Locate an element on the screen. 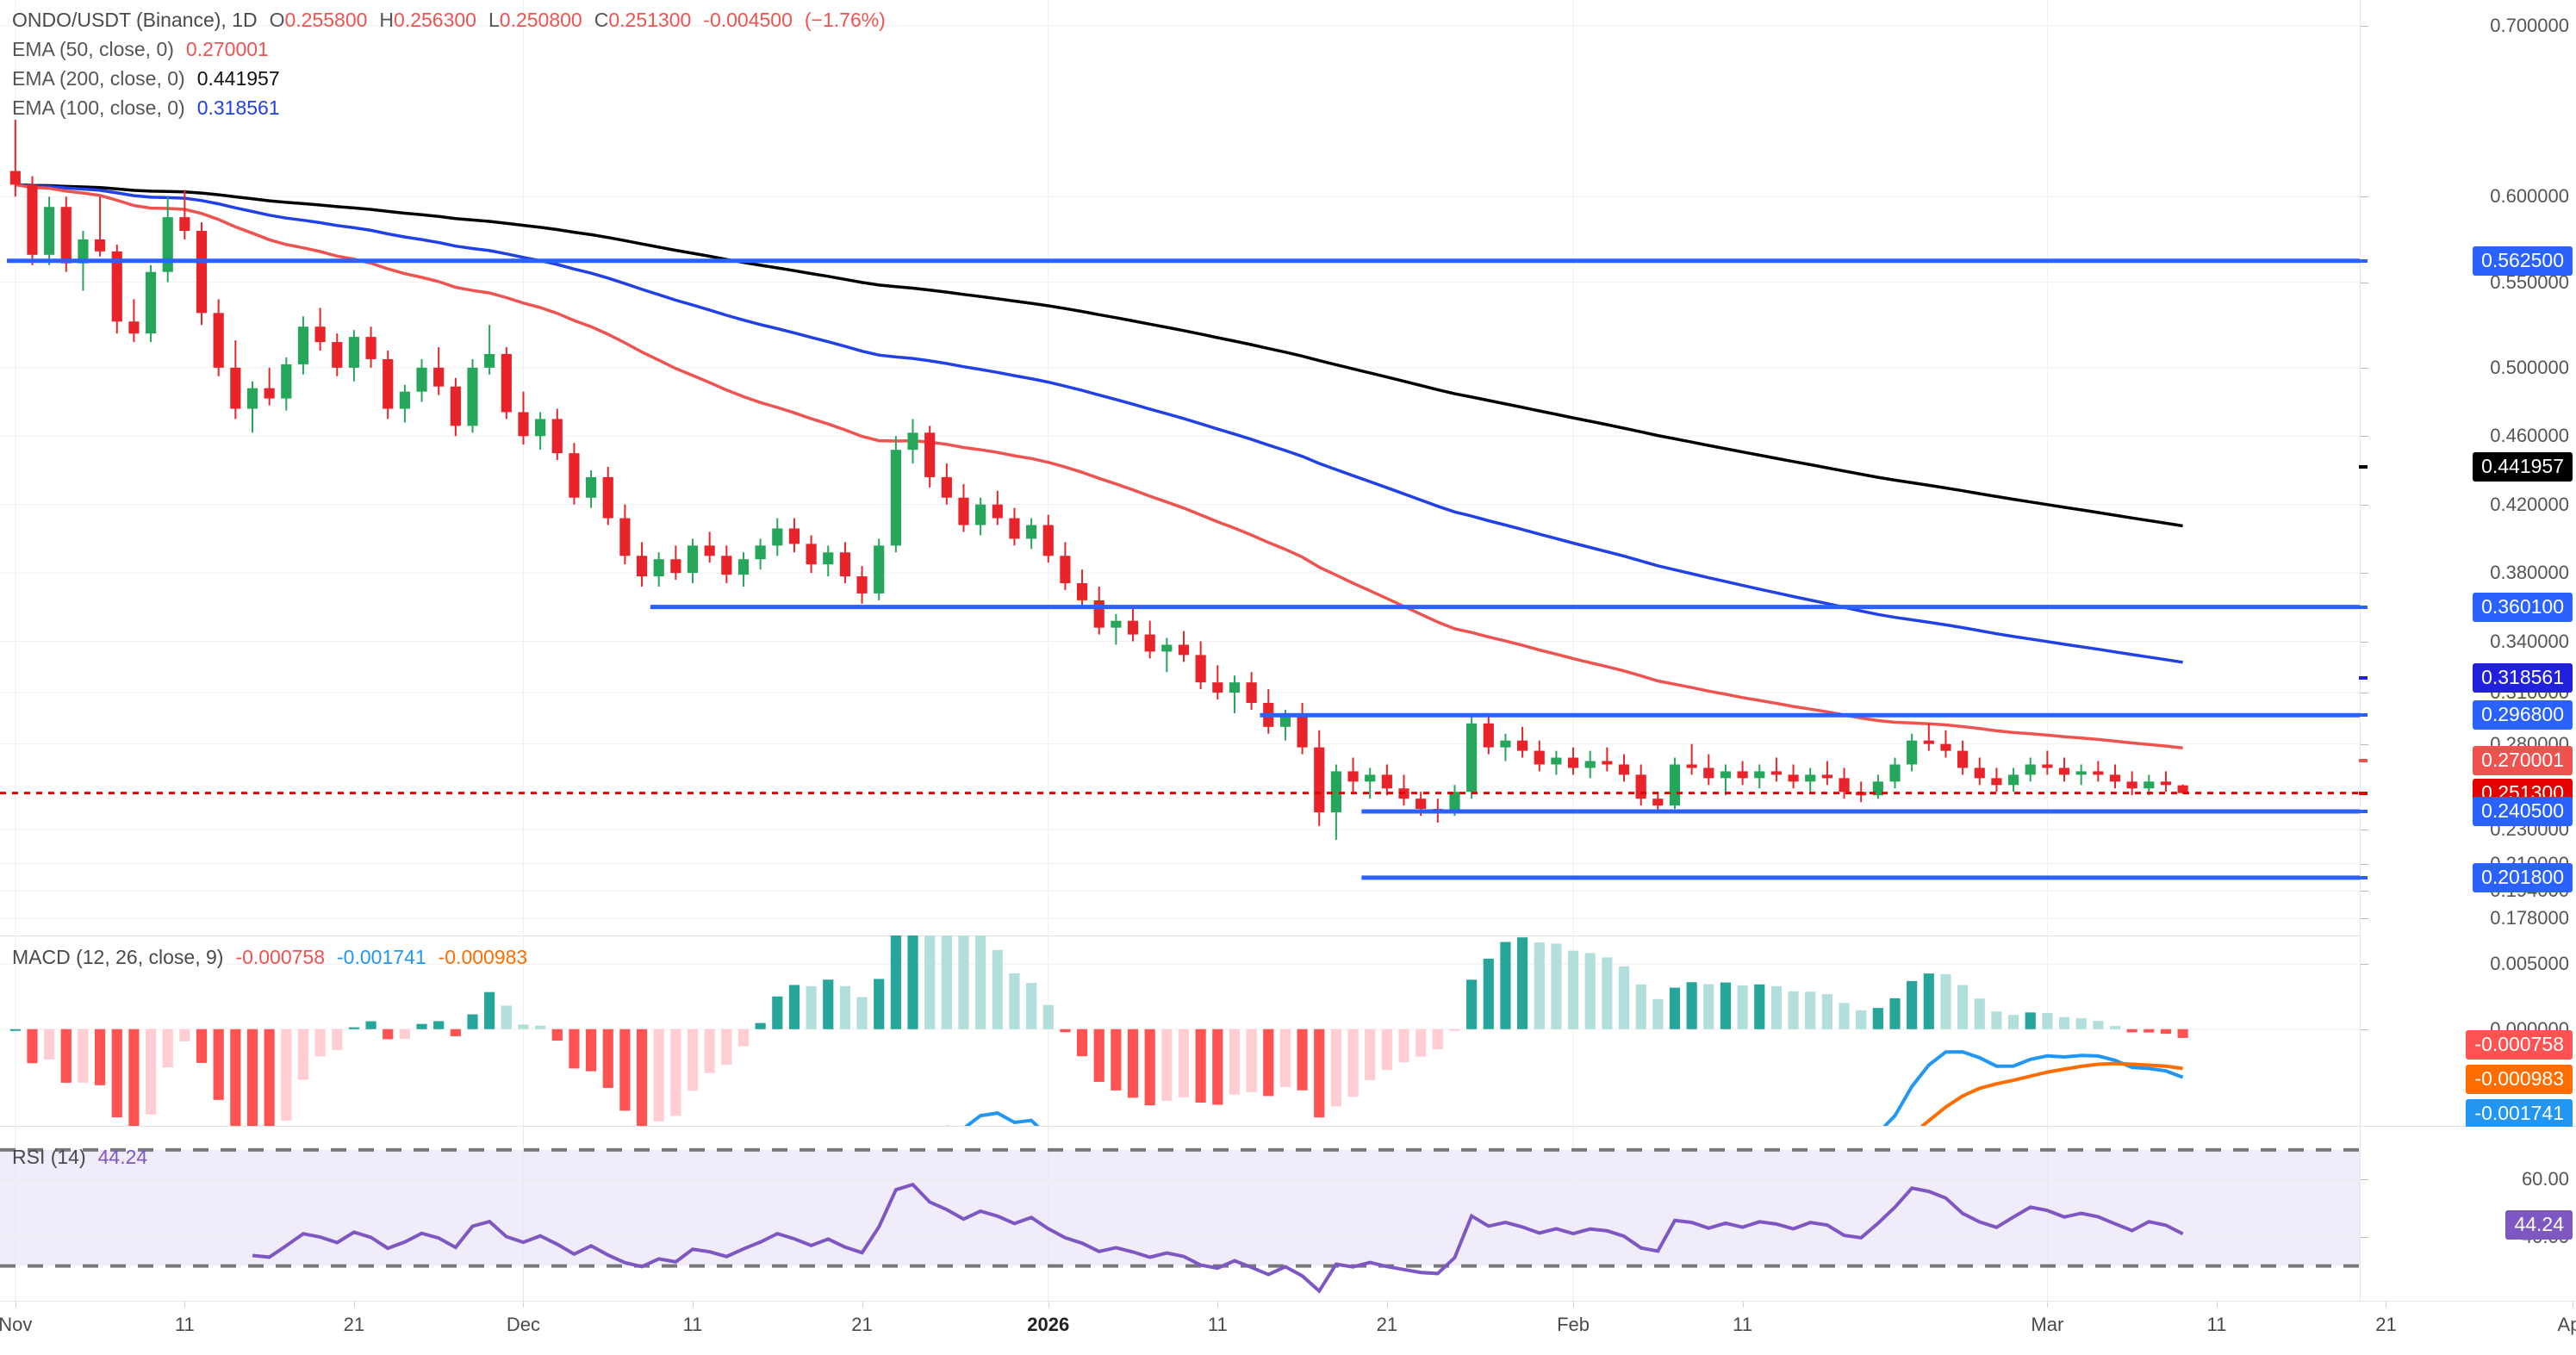 This screenshot has height=1355, width=2576. macd-plot-area is located at coordinates (1181, 1031).